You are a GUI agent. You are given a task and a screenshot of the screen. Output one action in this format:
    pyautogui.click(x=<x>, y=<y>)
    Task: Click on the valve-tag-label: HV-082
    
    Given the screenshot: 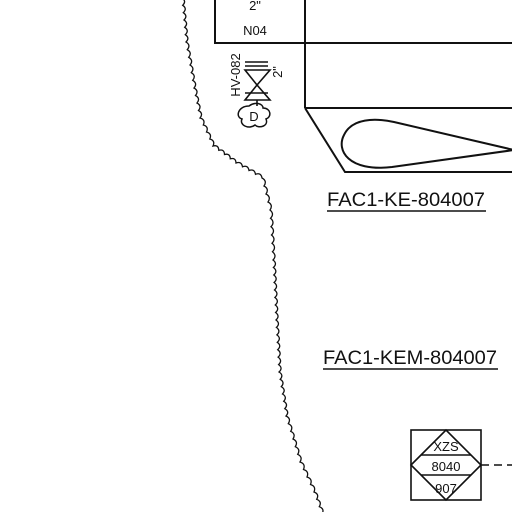 What is the action you would take?
    pyautogui.click(x=235, y=74)
    